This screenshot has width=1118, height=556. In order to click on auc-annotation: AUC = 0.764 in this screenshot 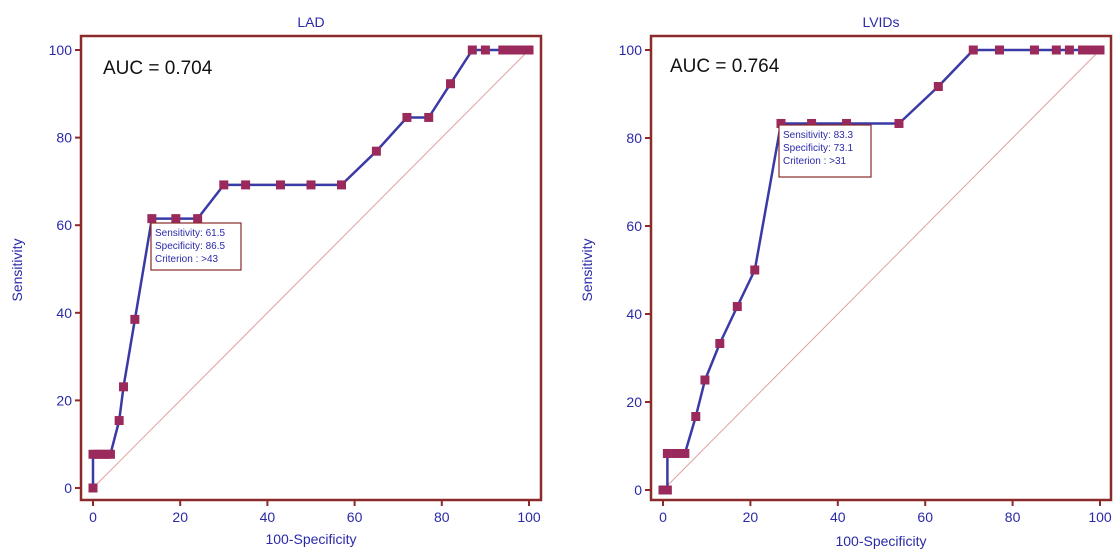, I will do `click(725, 66)`.